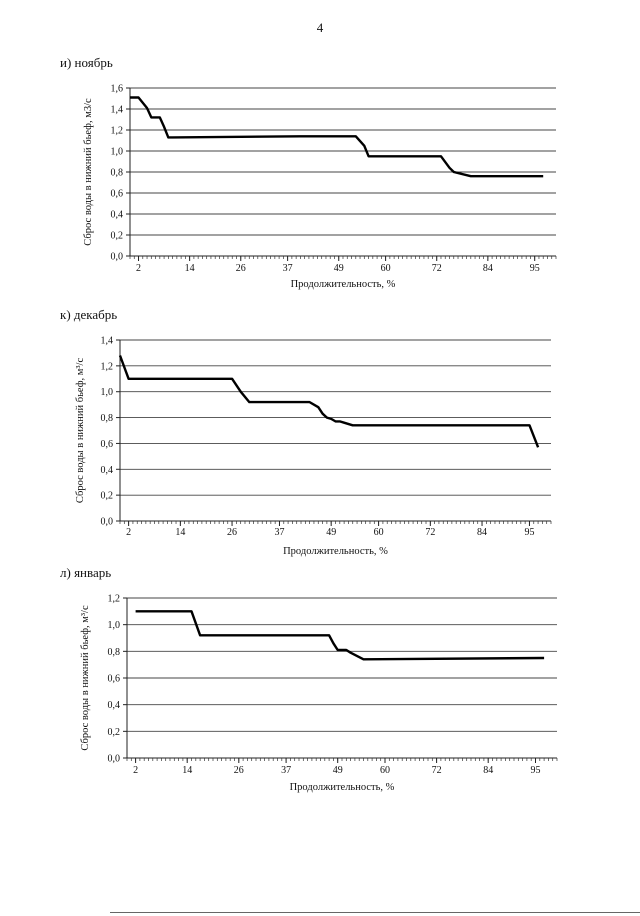 Image resolution: width=640 pixels, height=916 pixels. Describe the element at coordinates (375, 912) in the screenshot. I see `page-edge-line` at that location.